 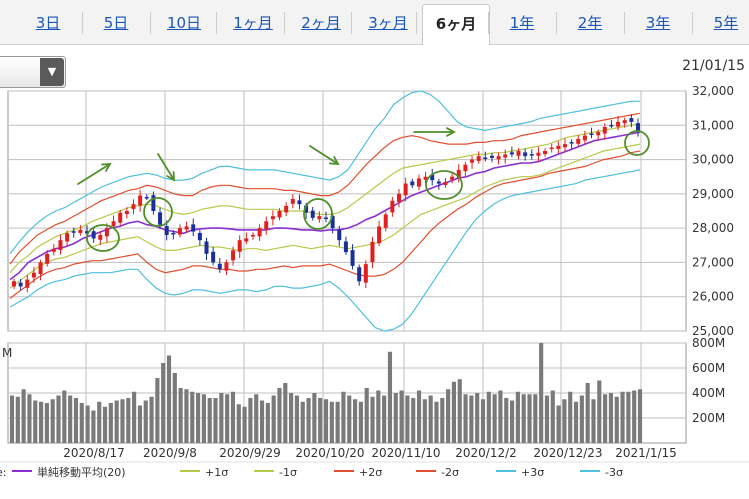 What do you see at coordinates (250, 453) in the screenshot?
I see `date-tick-label: 2020/9/29` at bounding box center [250, 453].